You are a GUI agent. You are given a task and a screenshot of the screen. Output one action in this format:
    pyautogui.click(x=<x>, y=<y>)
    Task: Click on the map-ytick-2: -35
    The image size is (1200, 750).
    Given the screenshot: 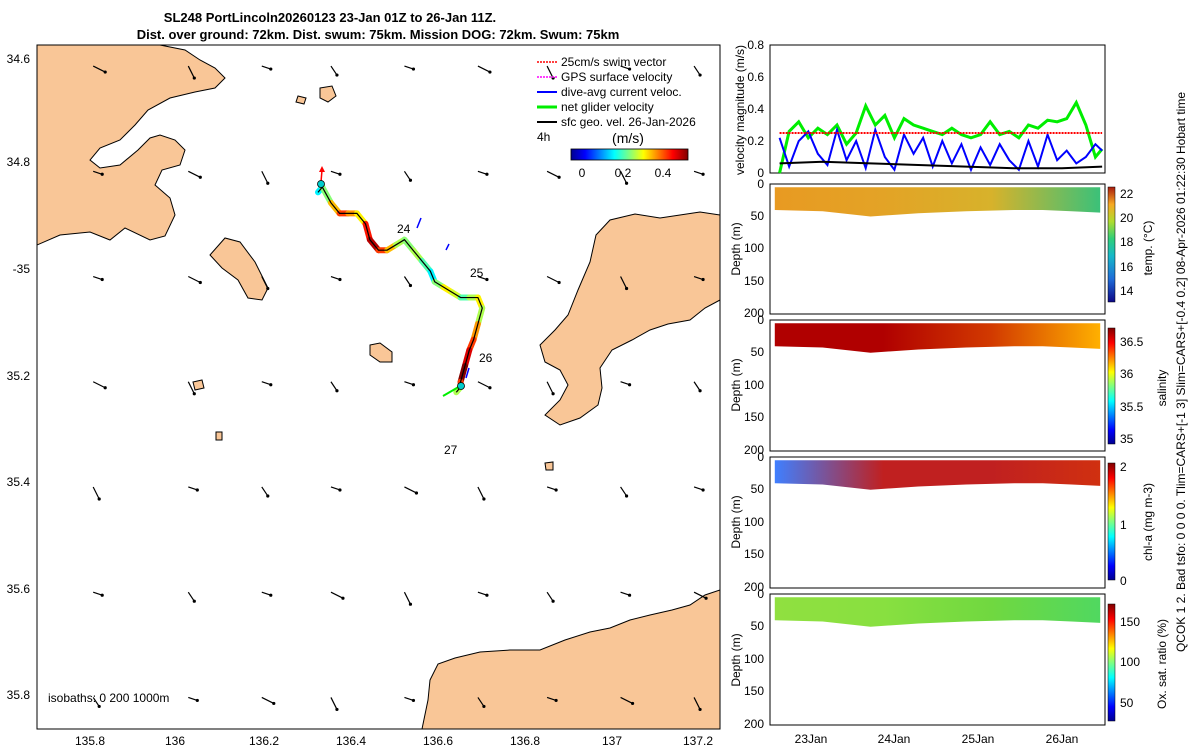 What is the action you would take?
    pyautogui.click(x=22, y=269)
    